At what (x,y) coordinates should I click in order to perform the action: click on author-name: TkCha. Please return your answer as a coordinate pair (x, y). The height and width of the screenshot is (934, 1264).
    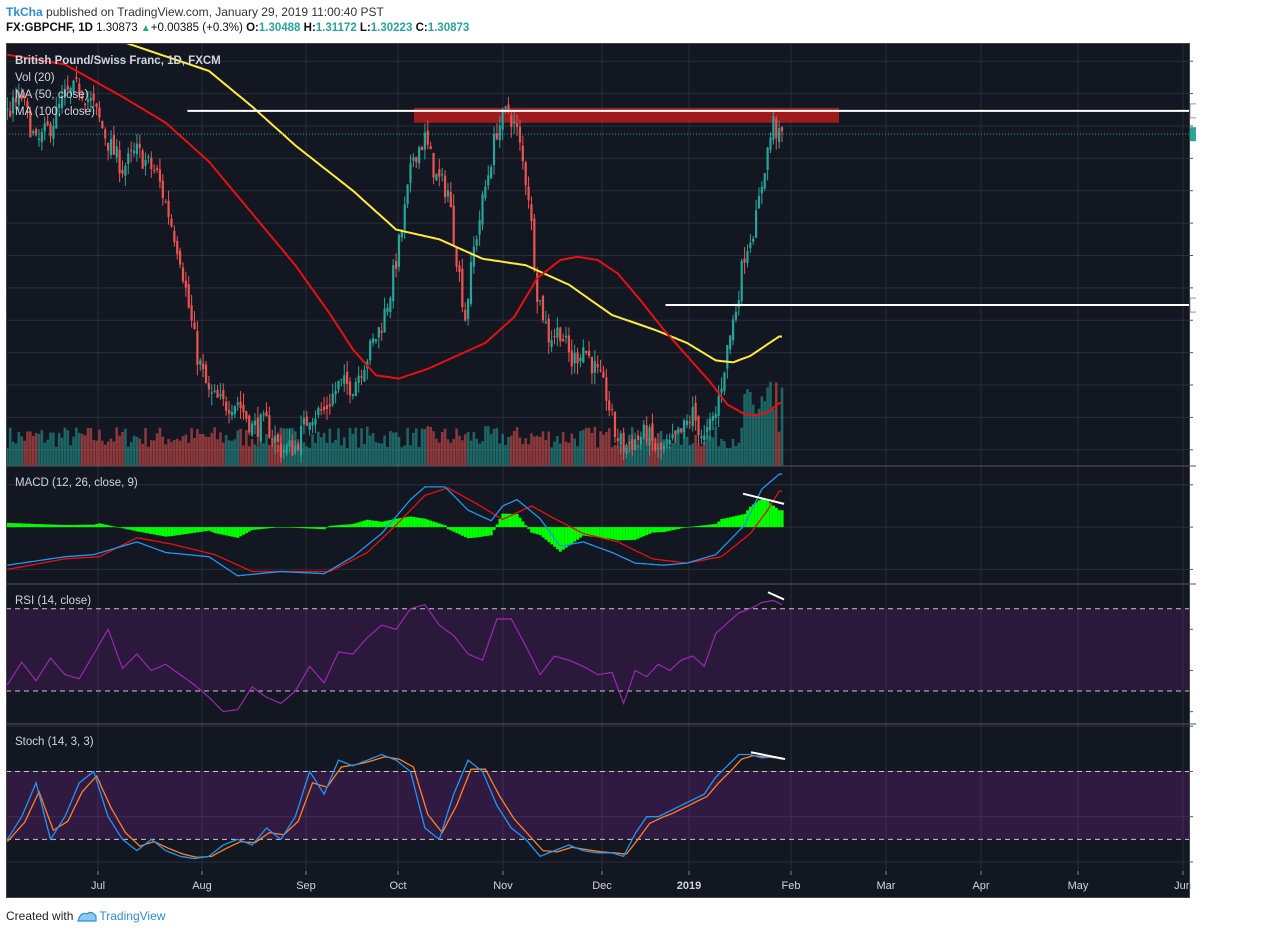
    Looking at the image, I should click on (24, 12).